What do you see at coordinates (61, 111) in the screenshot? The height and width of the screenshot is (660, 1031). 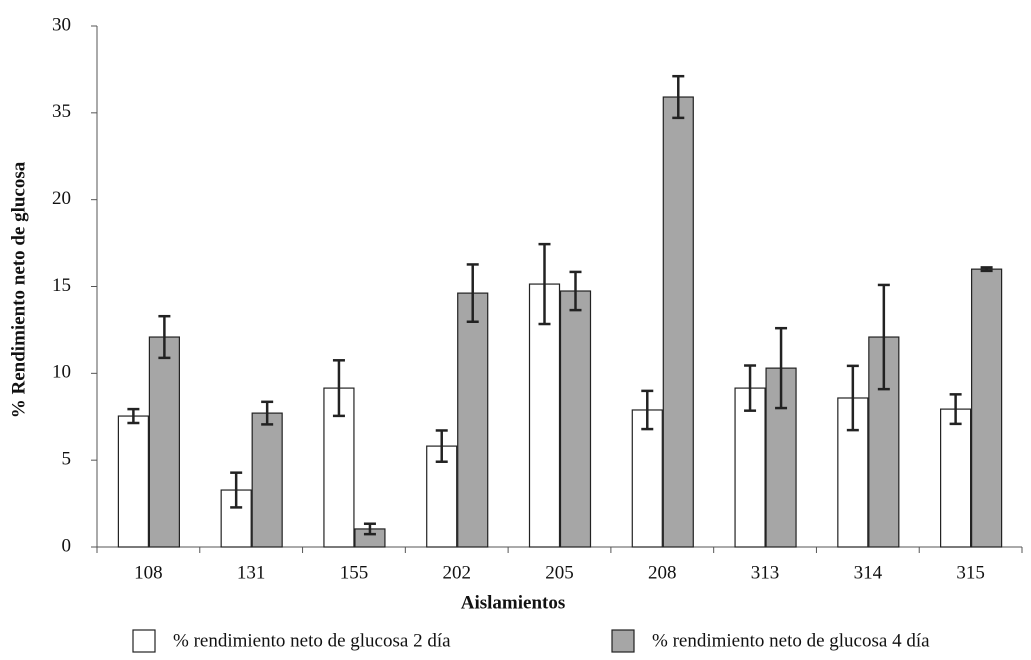 I see `y-tick-label: 35` at bounding box center [61, 111].